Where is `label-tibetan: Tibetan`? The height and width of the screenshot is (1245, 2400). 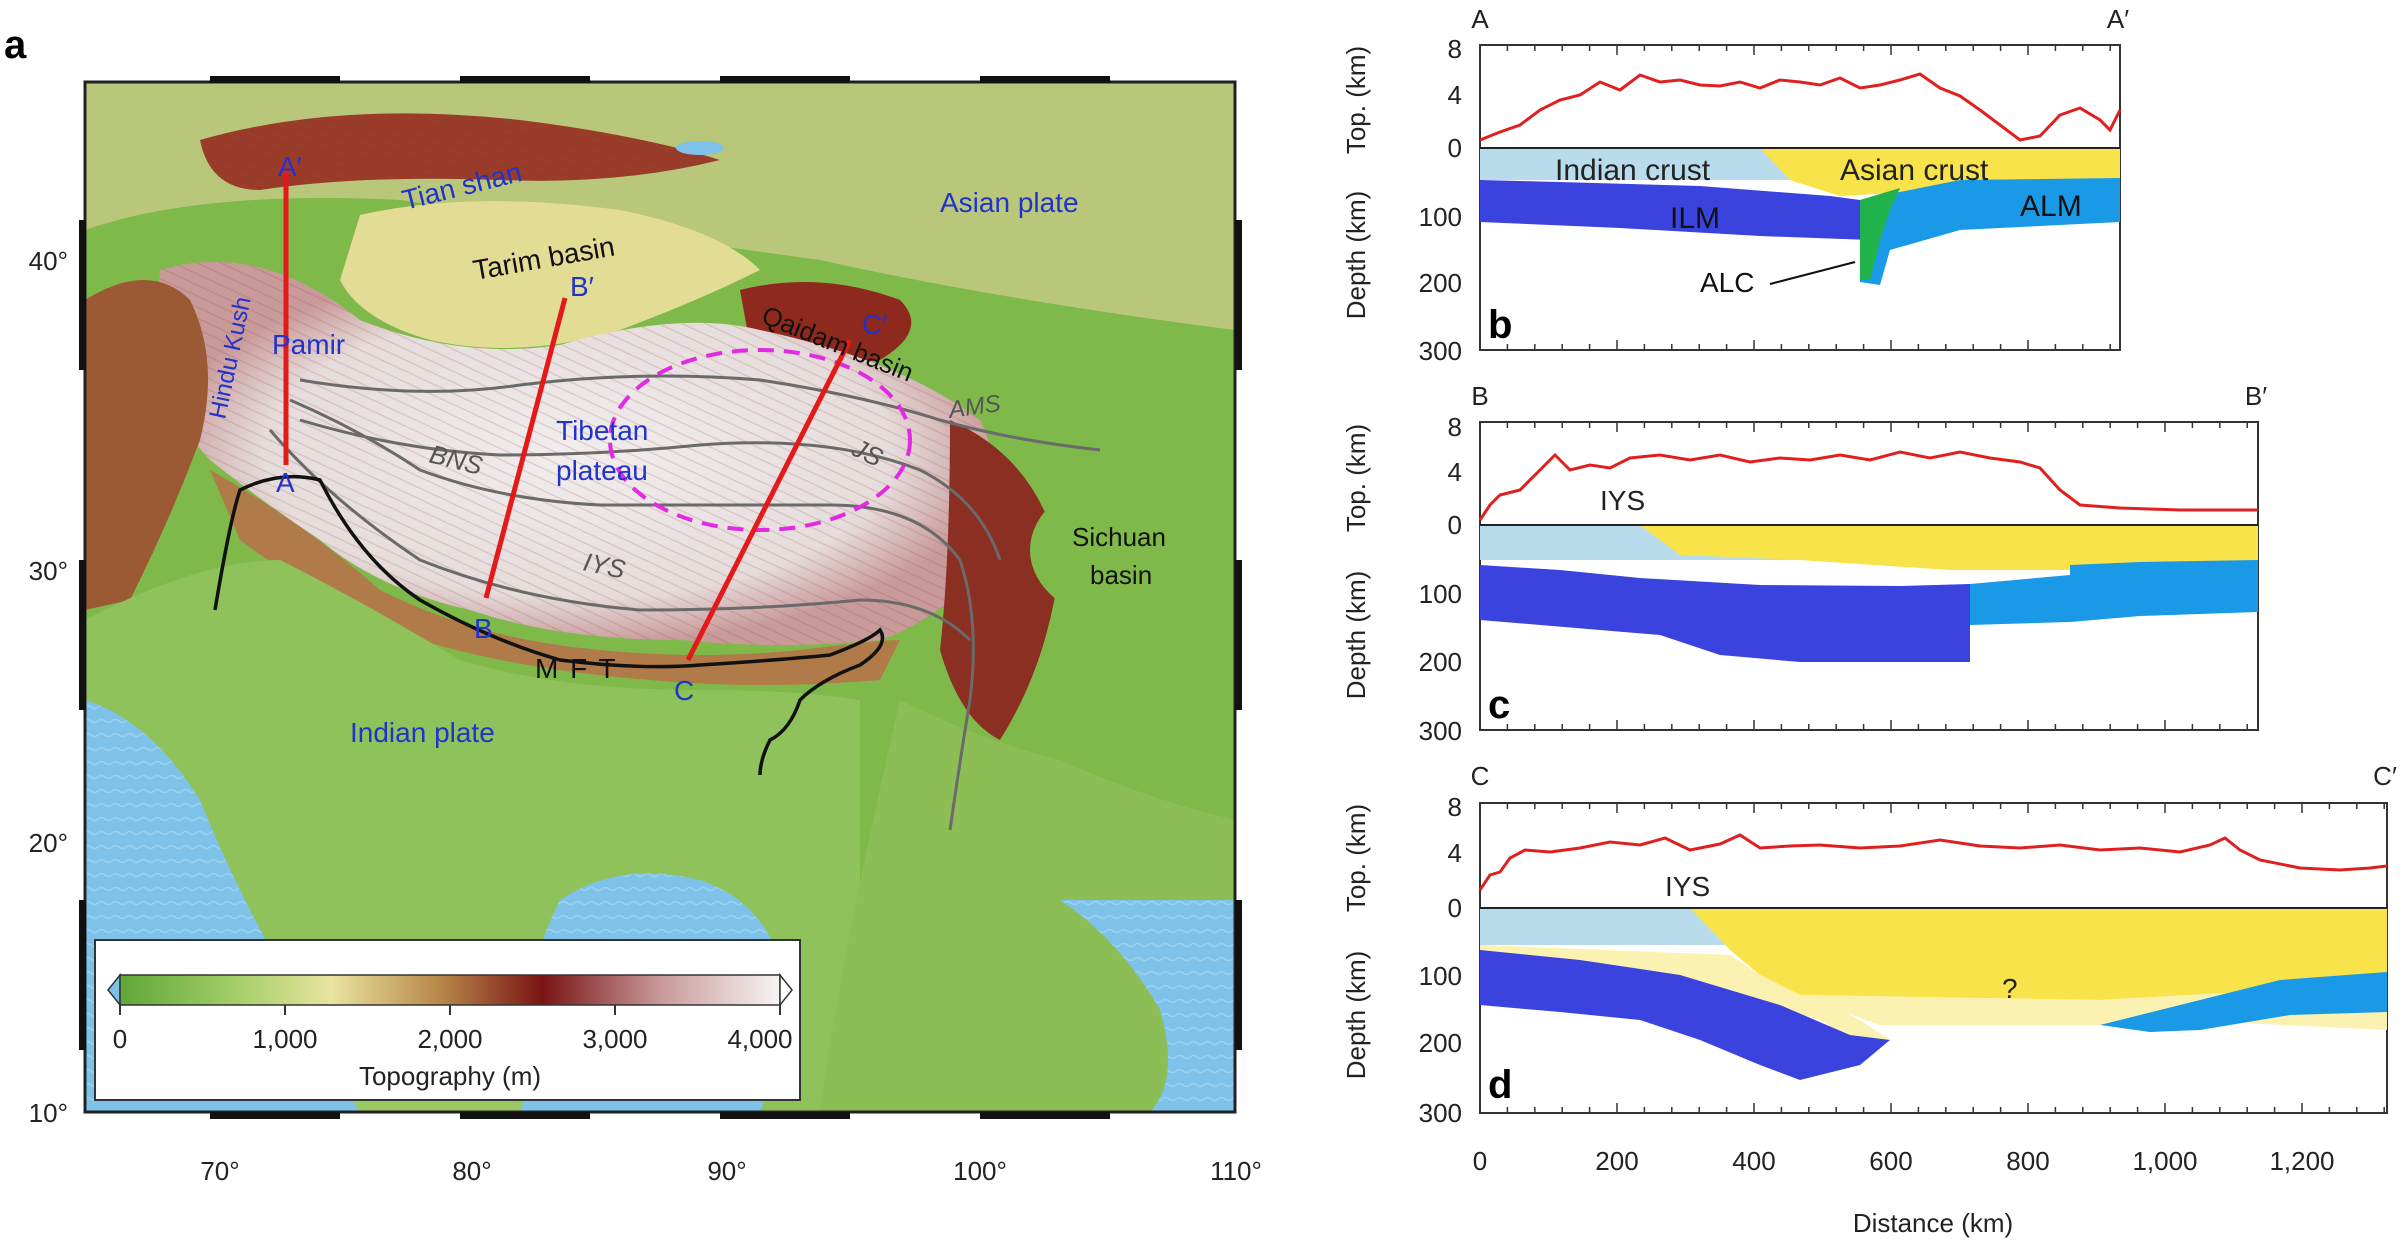 label-tibetan: Tibetan is located at coordinates (602, 430).